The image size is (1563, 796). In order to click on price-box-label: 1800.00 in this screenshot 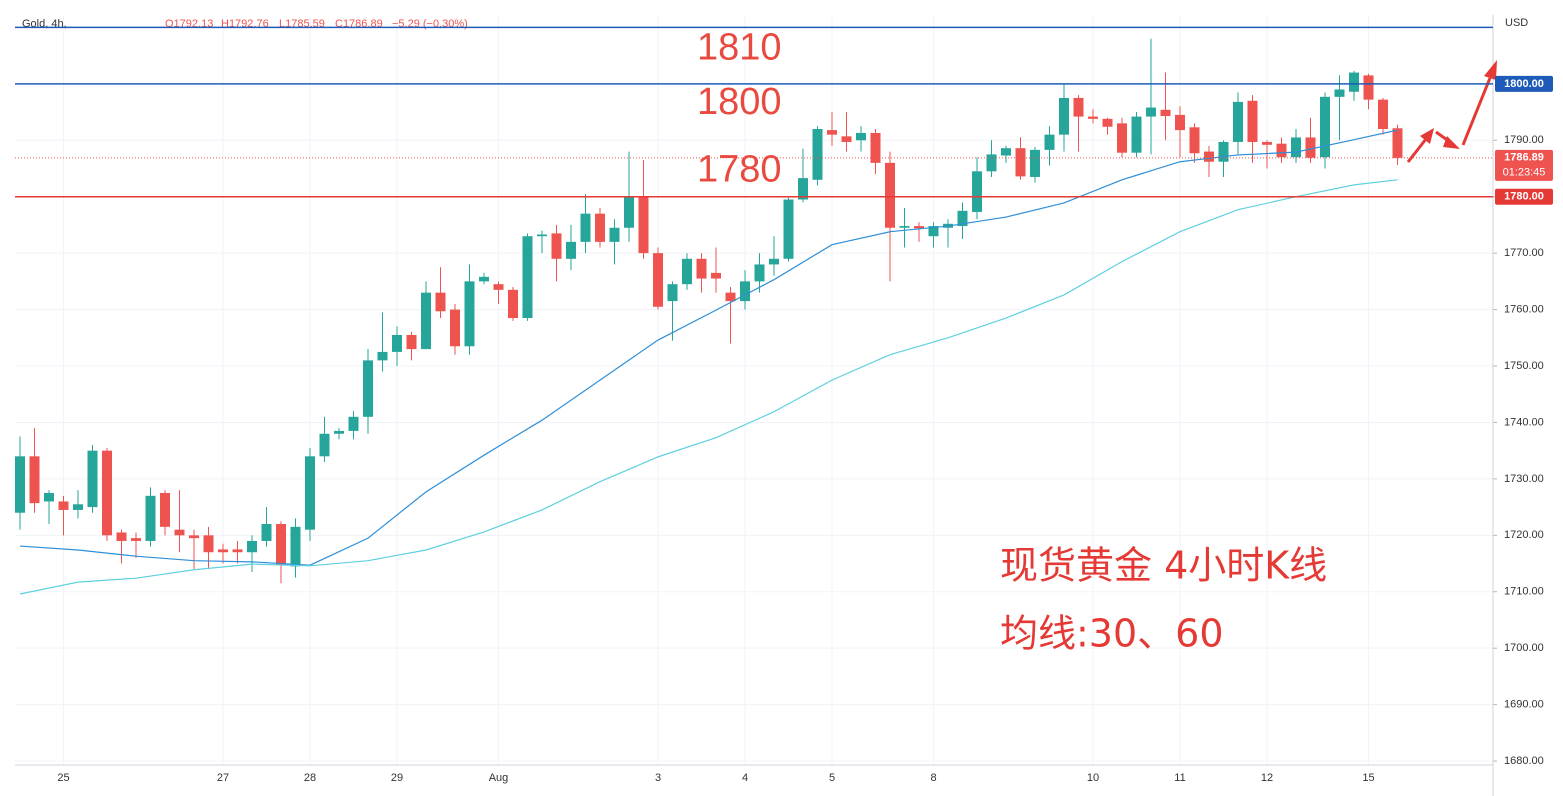, I will do `click(1524, 84)`.